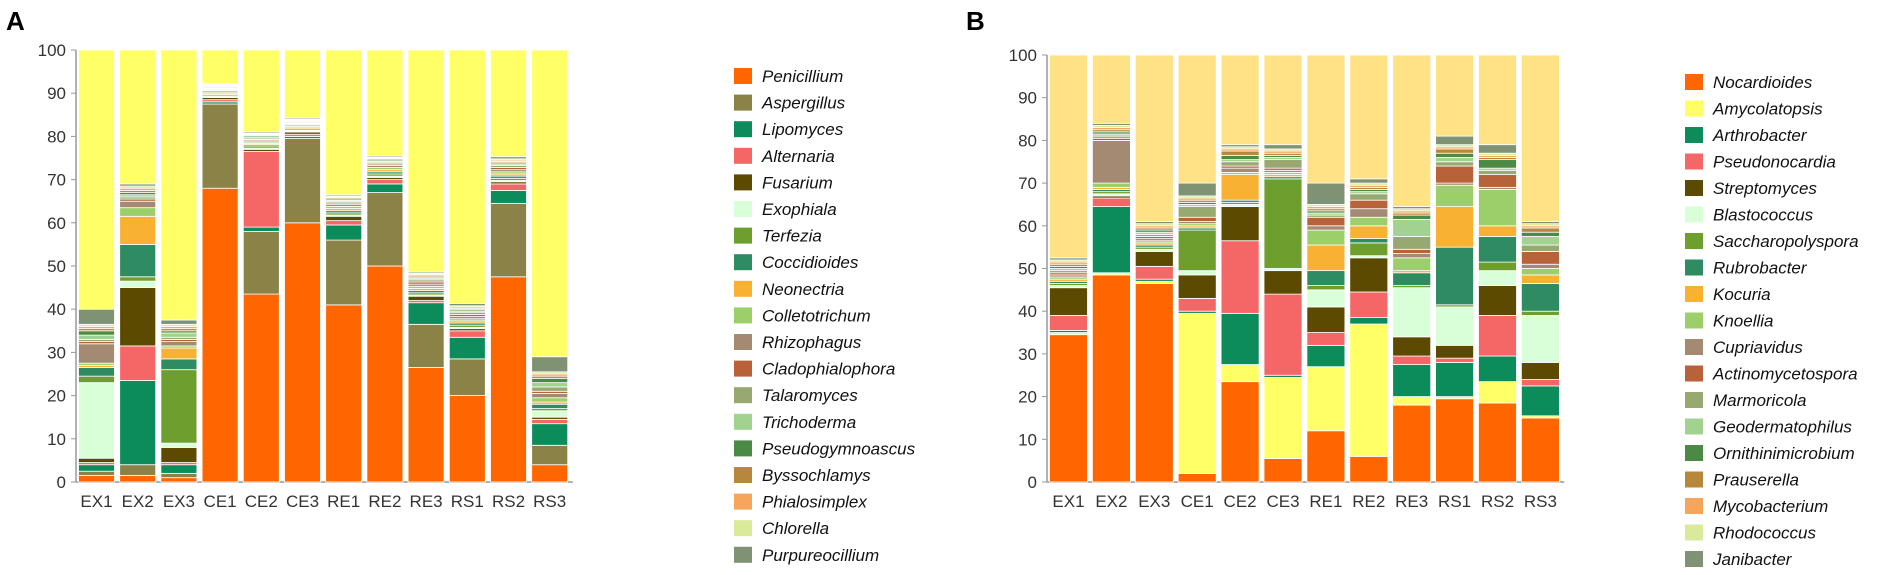  What do you see at coordinates (138, 479) in the screenshot?
I see `bar-segment-penicillium-ex2` at bounding box center [138, 479].